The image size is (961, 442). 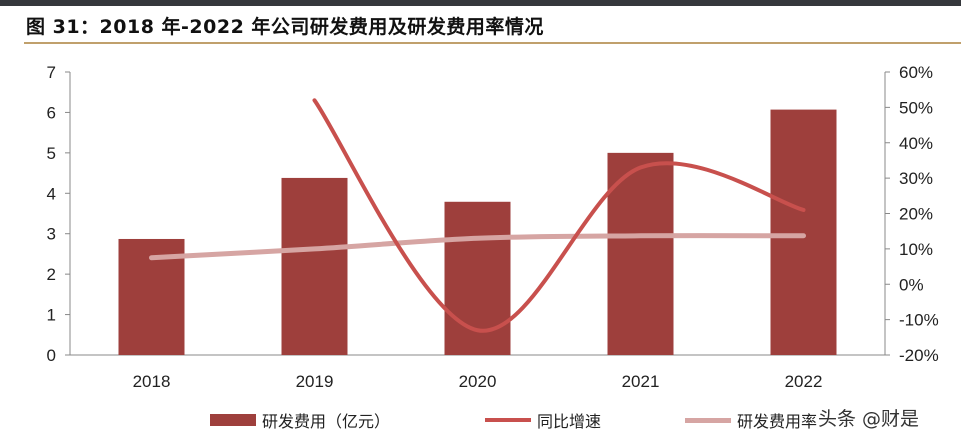 I want to click on right-tick-label: -20%, so click(x=919, y=355).